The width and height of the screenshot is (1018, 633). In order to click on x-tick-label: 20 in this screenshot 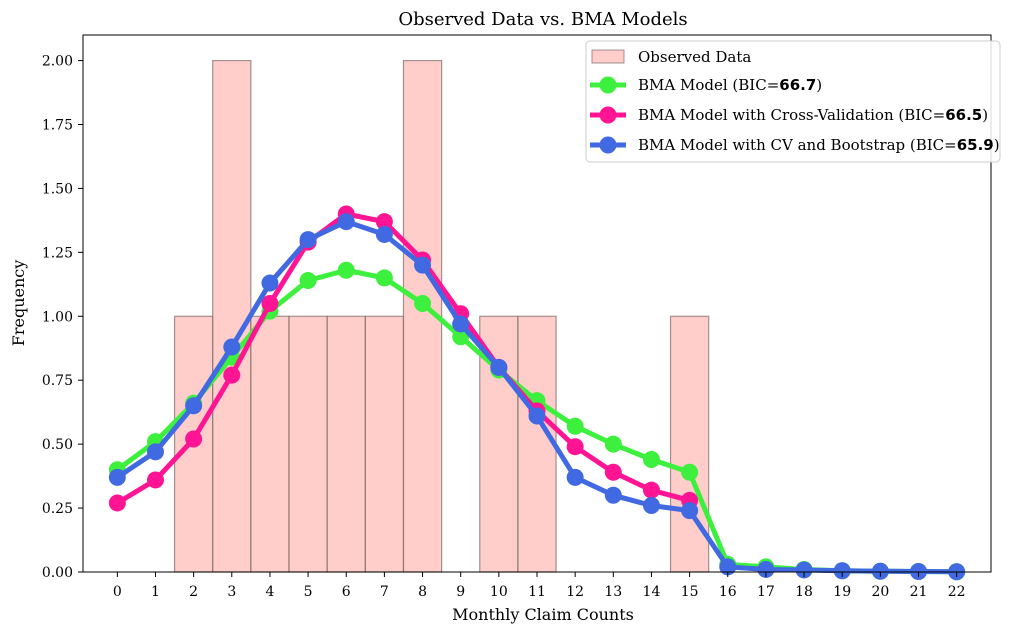, I will do `click(880, 592)`.